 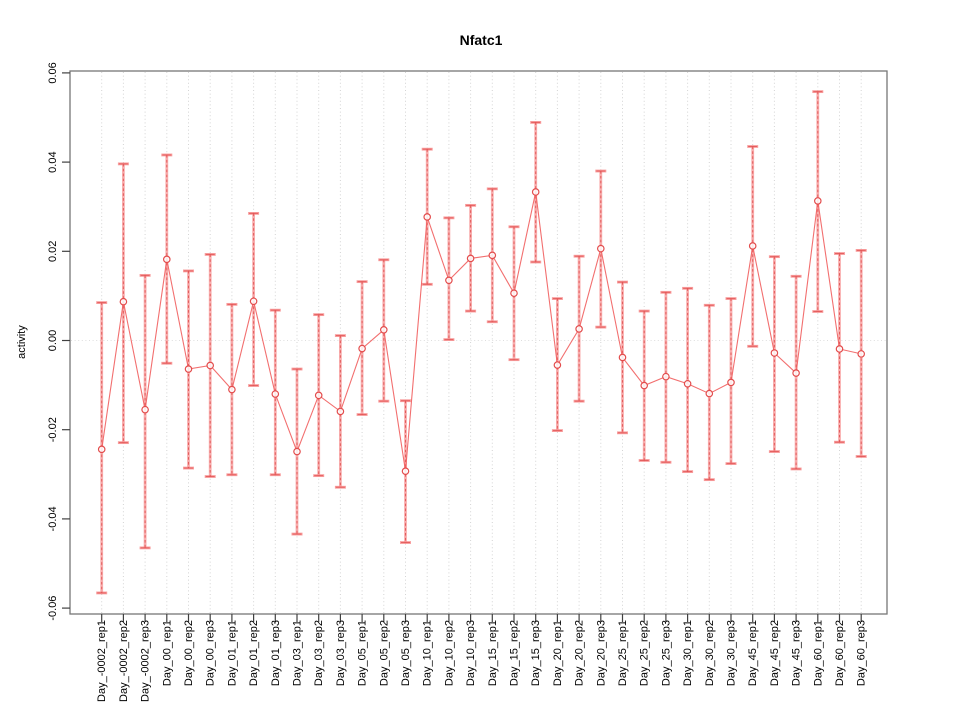 What do you see at coordinates (797, 653) in the screenshot?
I see `x-tick-label: Day_45_rep3` at bounding box center [797, 653].